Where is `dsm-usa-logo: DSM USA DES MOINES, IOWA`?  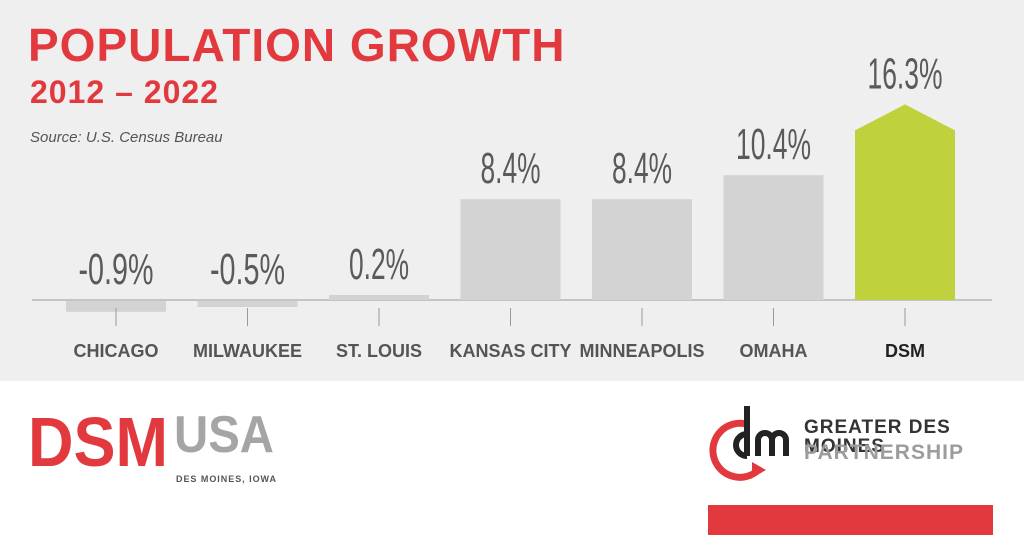
dsm-usa-logo: DSM USA DES MOINES, IOWA is located at coordinates (158, 448).